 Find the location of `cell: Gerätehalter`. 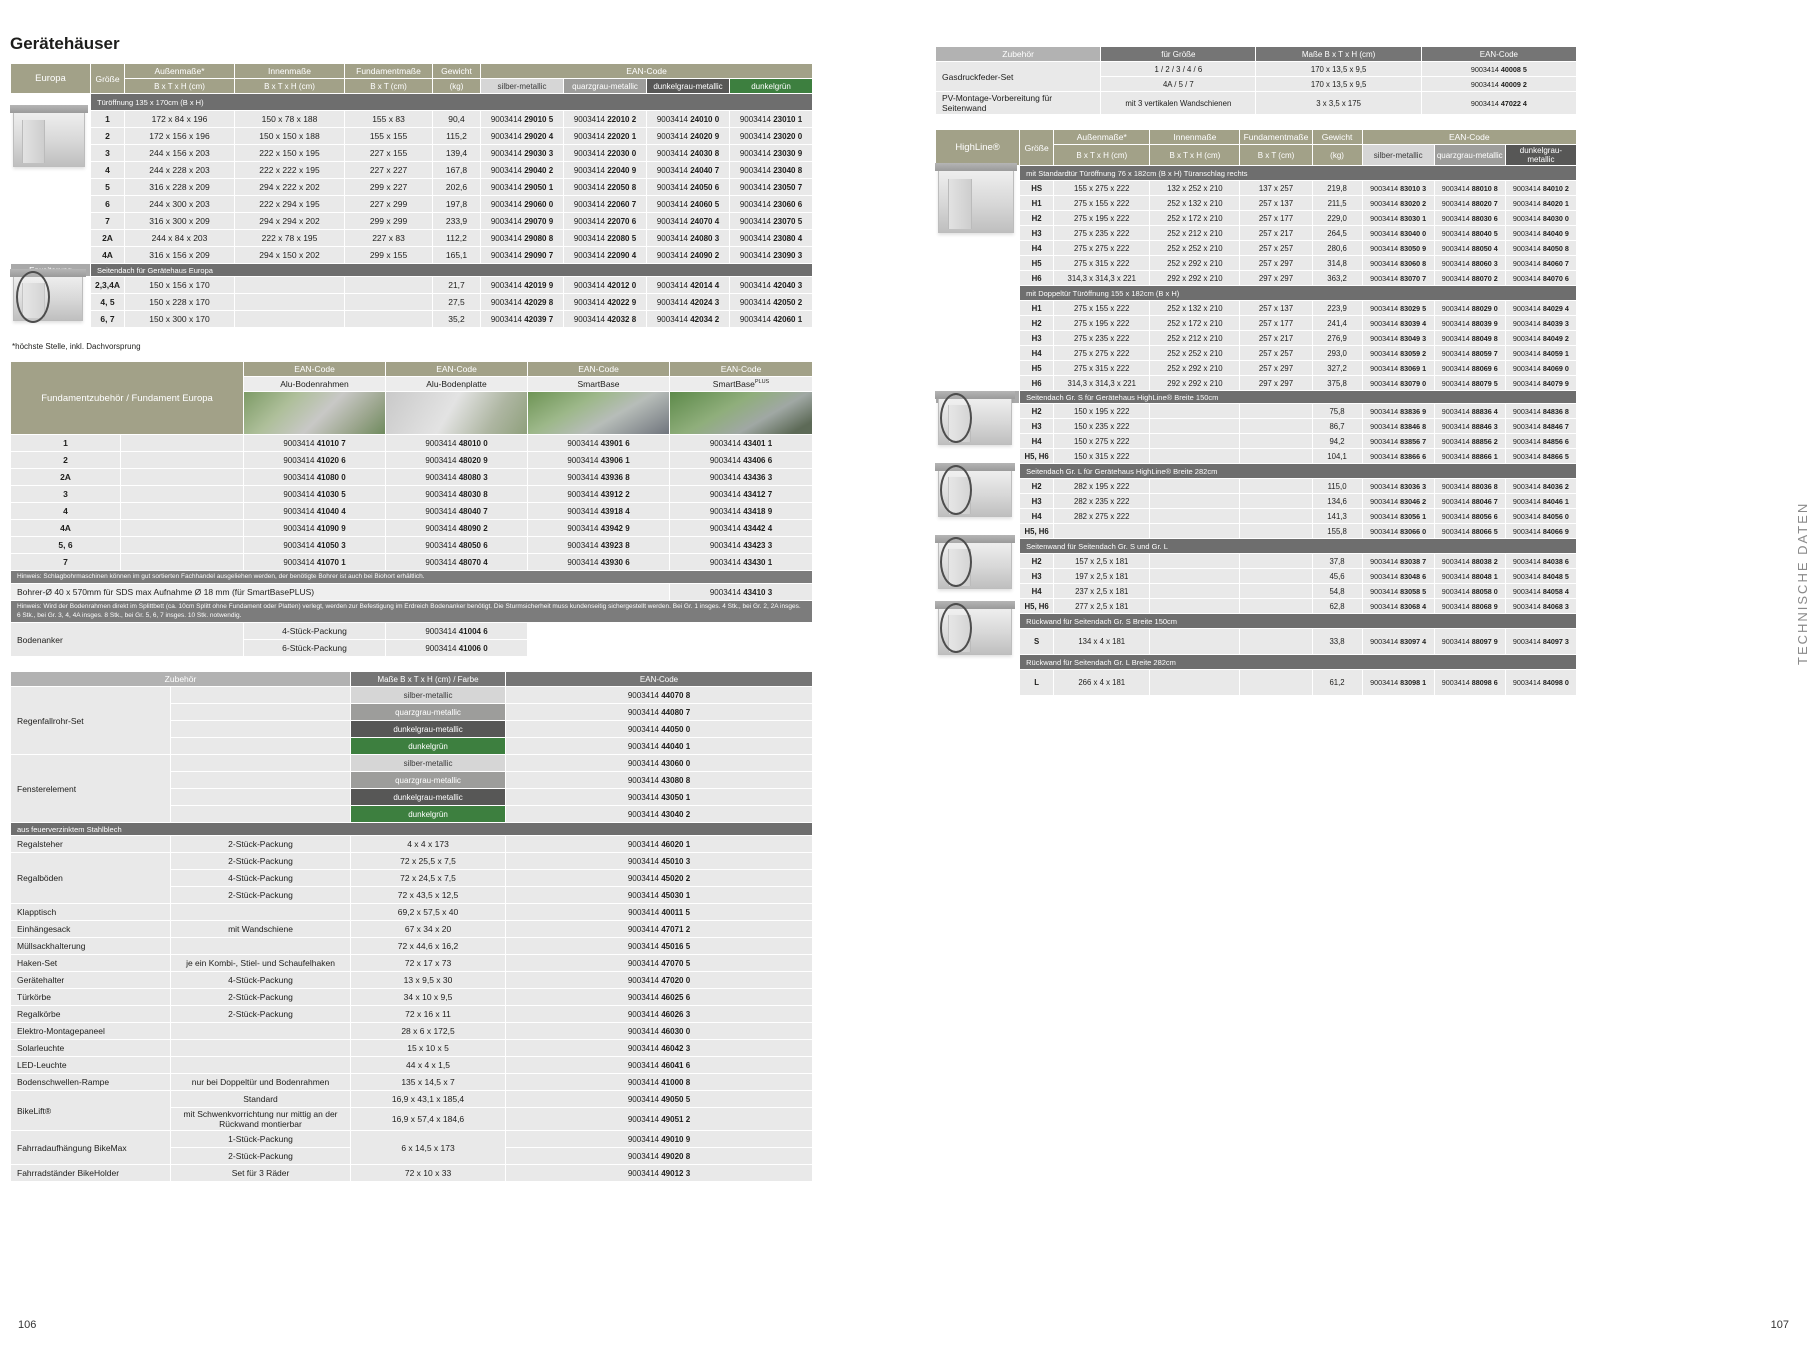

cell: Gerätehalter is located at coordinates (90, 980).